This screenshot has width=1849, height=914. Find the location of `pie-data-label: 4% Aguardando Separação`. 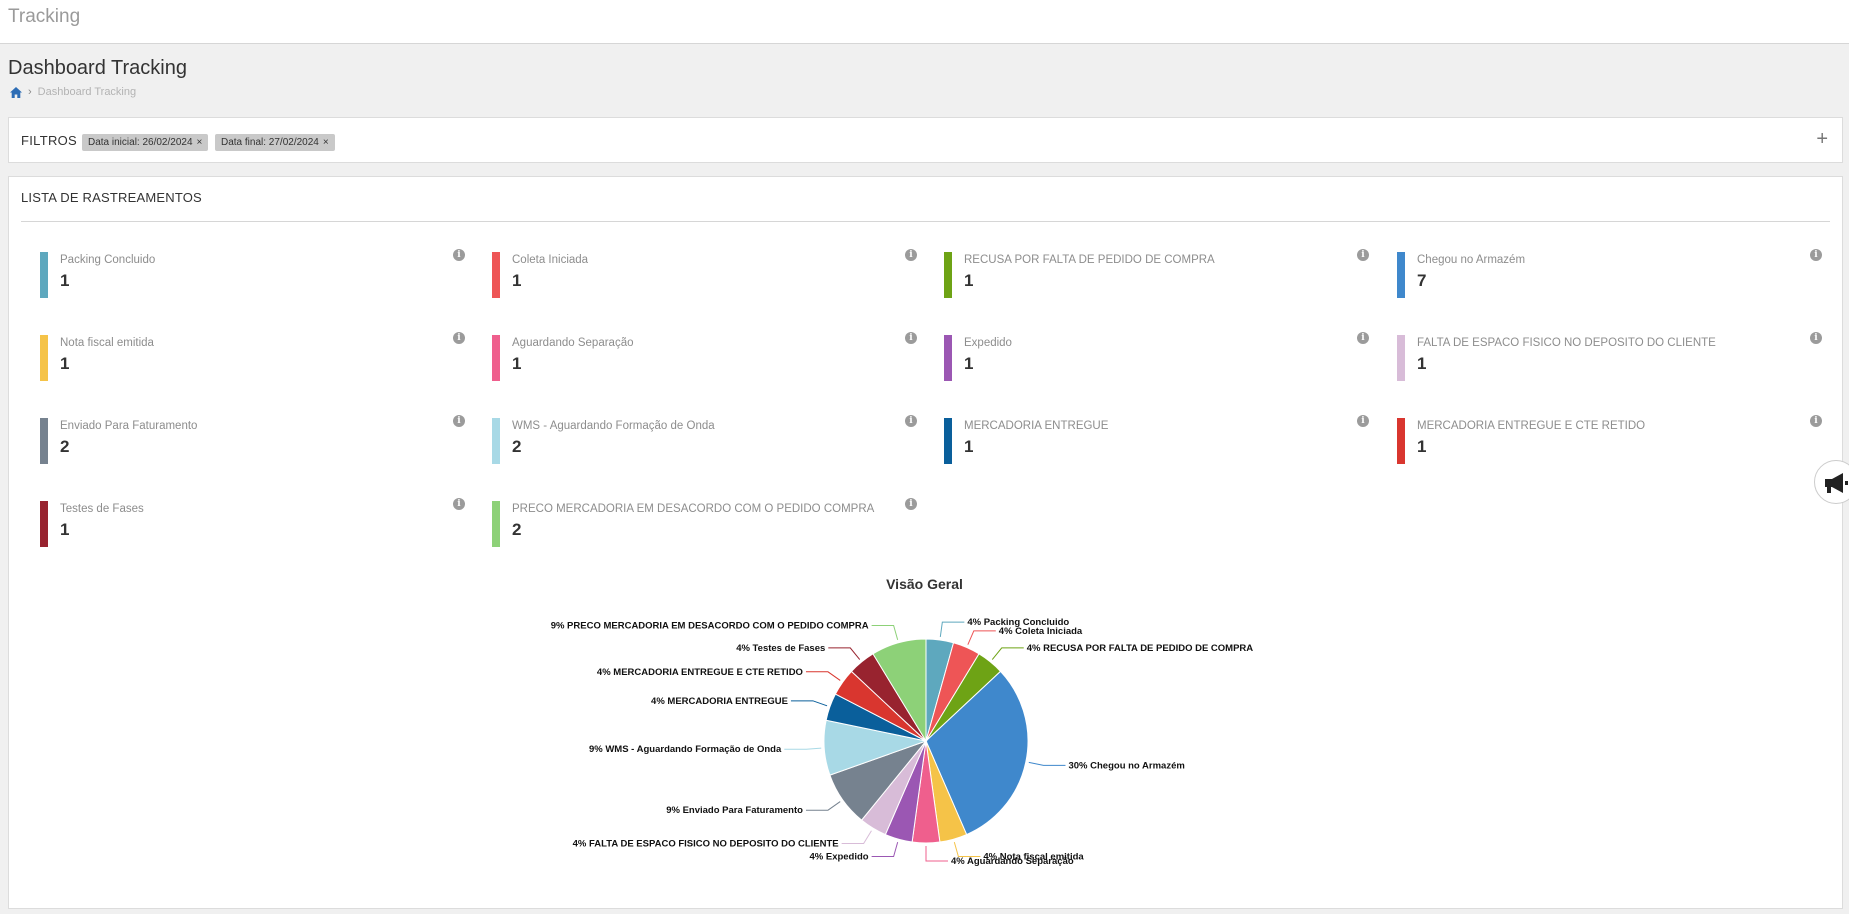

pie-data-label: 4% Aguardando Separação is located at coordinates (1012, 861).